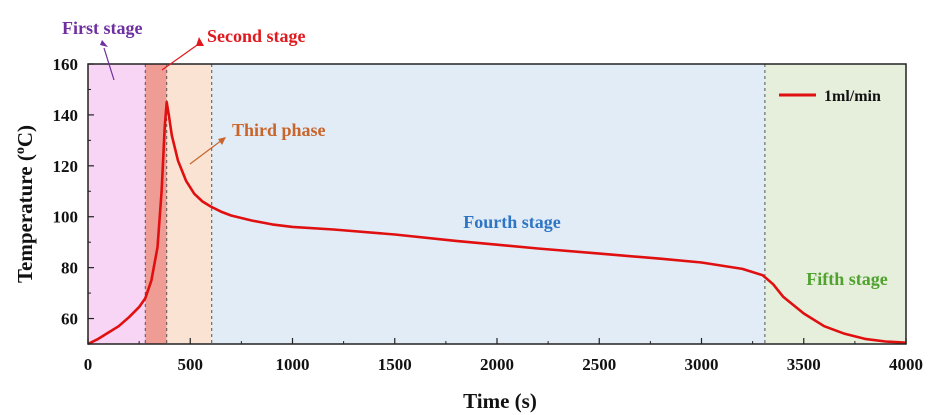 The width and height of the screenshot is (932, 415). Describe the element at coordinates (852, 96) in the screenshot. I see `legend-label: 1ml/min` at that location.